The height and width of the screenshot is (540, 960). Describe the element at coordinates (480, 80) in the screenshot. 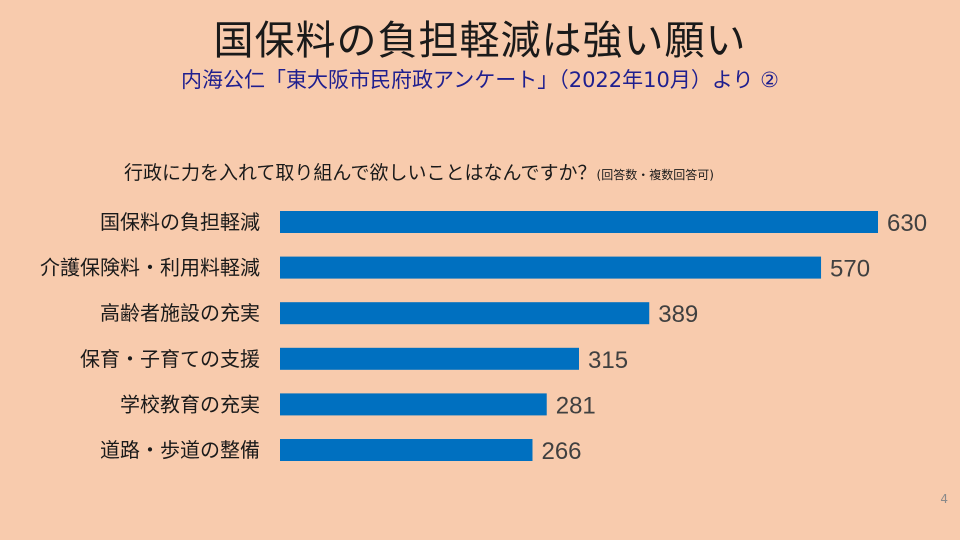

I see `slide-subtitle: 内海公仁「東大阪市民府政アンケート」（2022年10月）より ②` at that location.